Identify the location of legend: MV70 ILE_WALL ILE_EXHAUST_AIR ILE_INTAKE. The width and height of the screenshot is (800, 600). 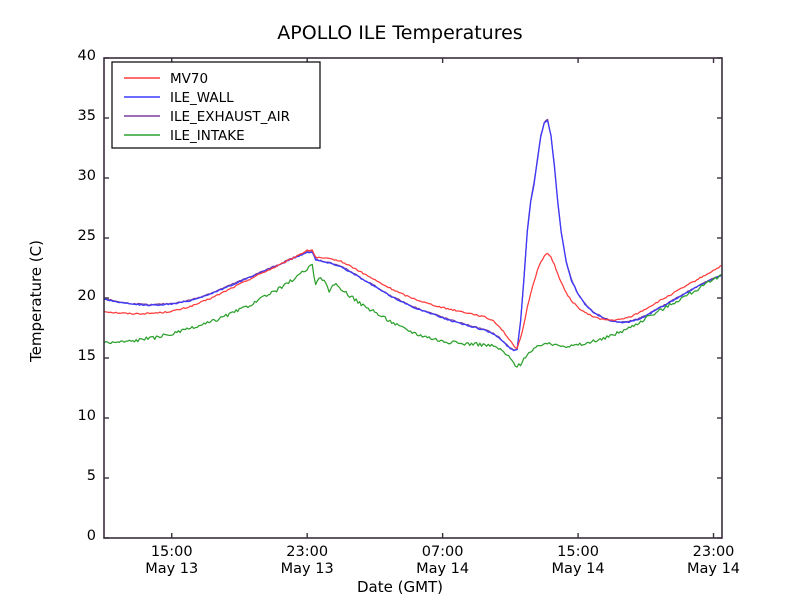
(216, 105).